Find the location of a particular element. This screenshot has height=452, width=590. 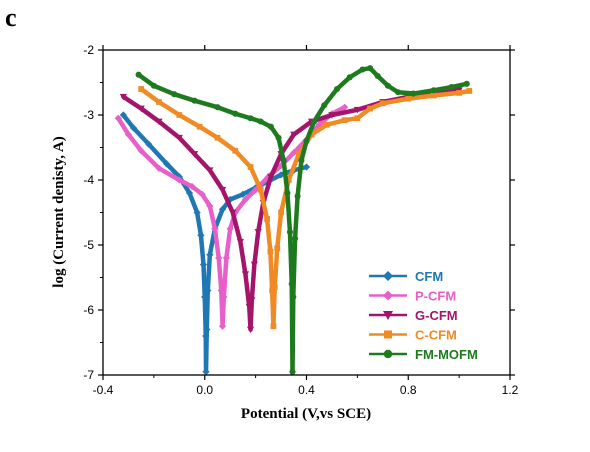

x-tick-label: 1.2 is located at coordinates (510, 390).